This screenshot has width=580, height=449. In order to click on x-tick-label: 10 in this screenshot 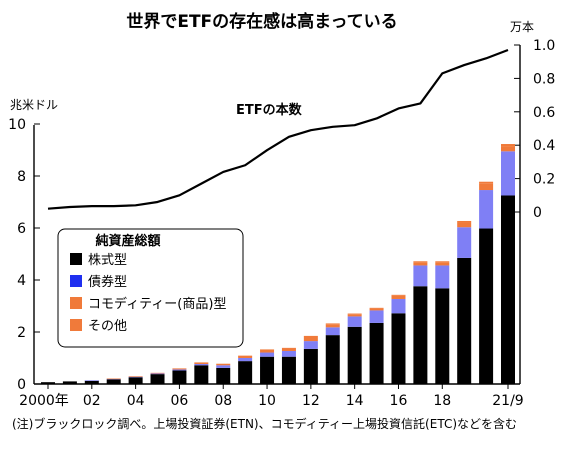, I will do `click(267, 401)`.